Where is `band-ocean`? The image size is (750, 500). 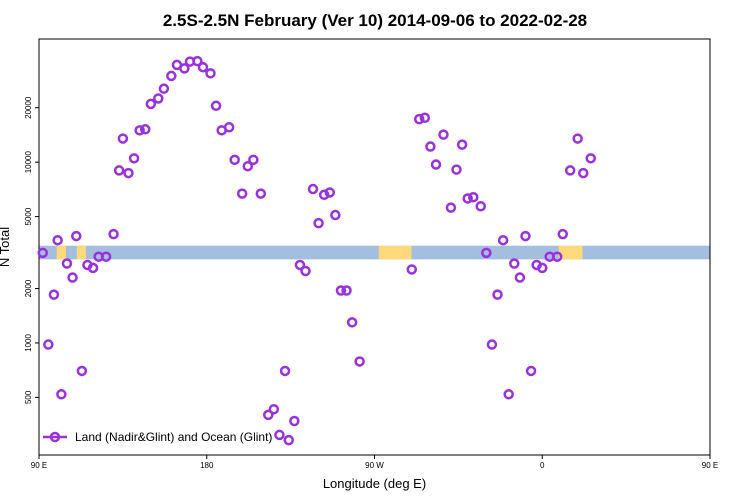 band-ocean is located at coordinates (374, 252).